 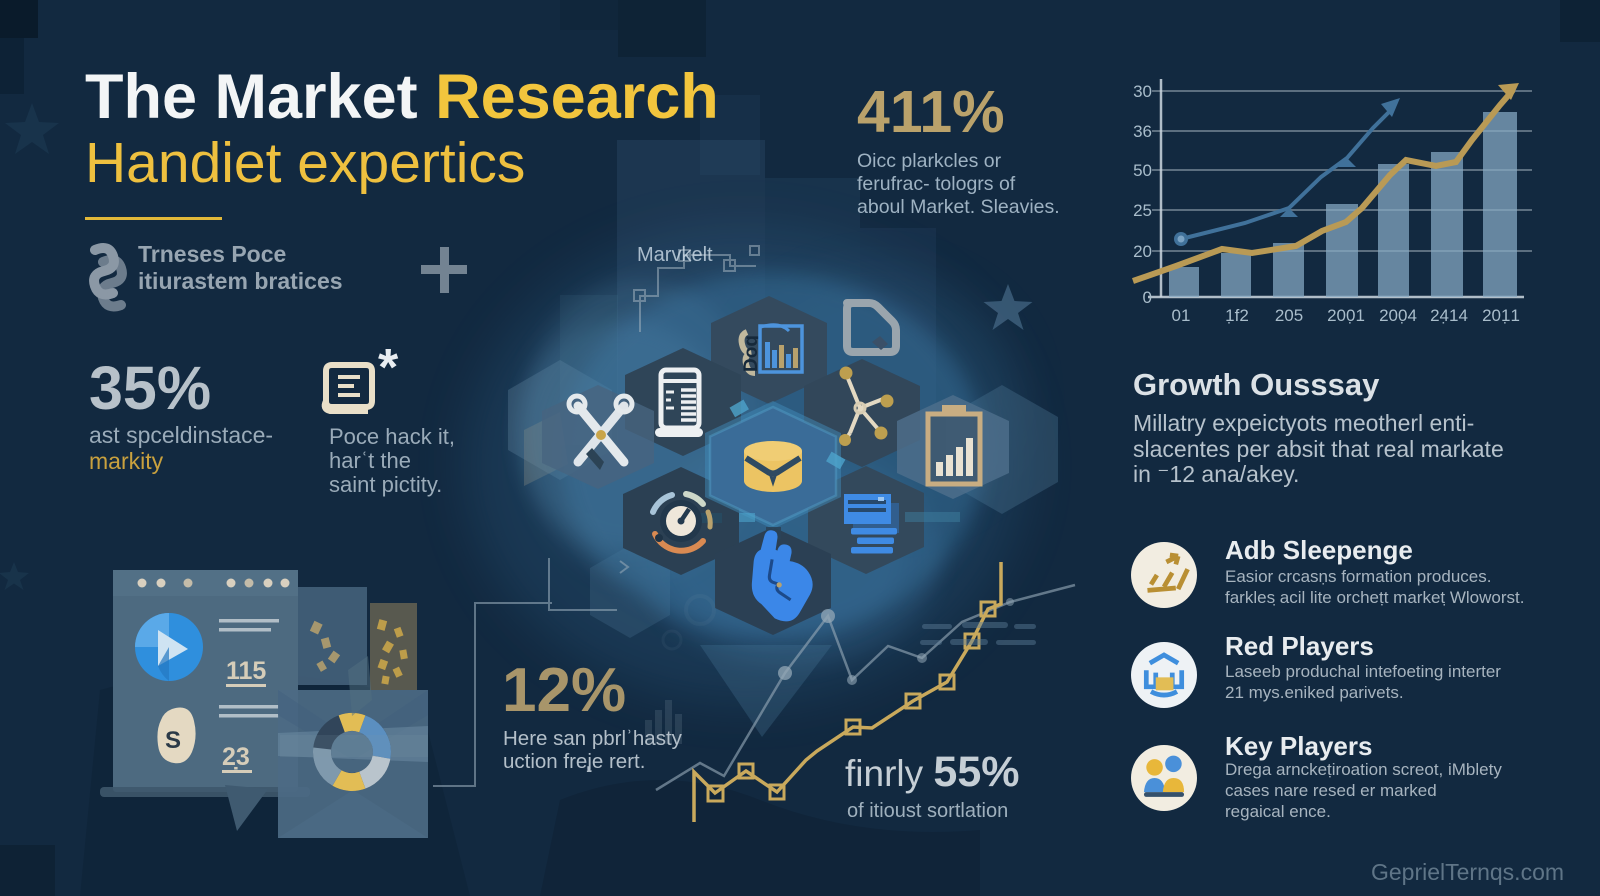 What do you see at coordinates (173, 740) in the screenshot?
I see `svg-text: S` at bounding box center [173, 740].